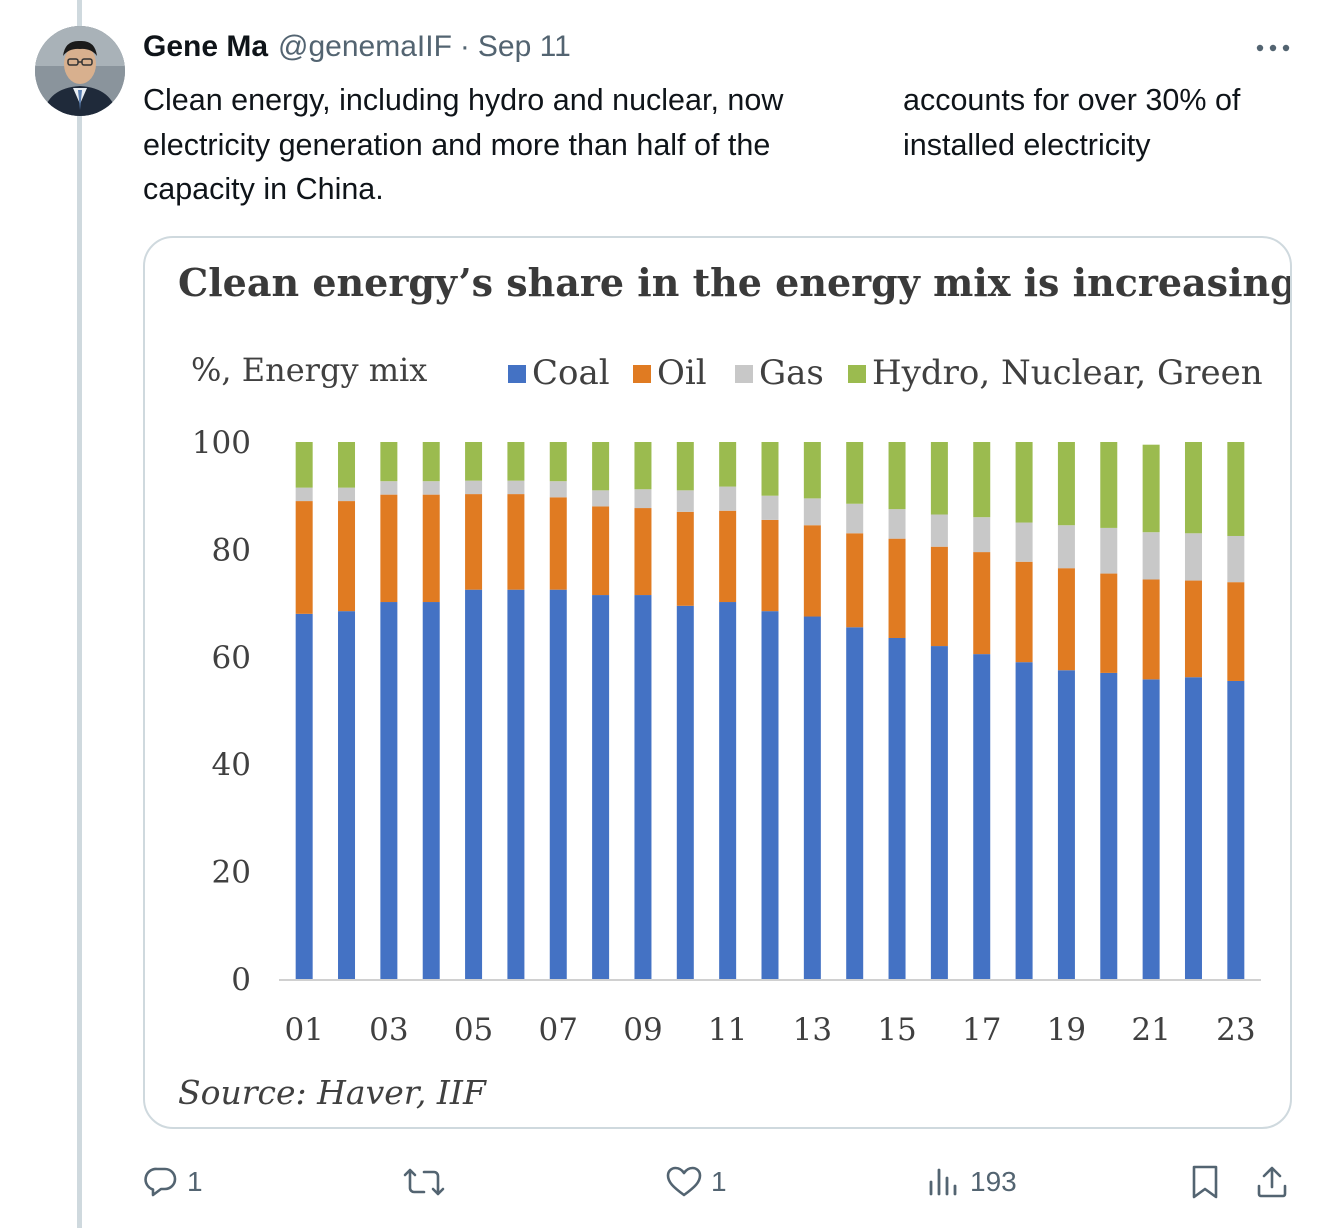 The height and width of the screenshot is (1228, 1328). I want to click on reply-button: 1, so click(173, 1182).